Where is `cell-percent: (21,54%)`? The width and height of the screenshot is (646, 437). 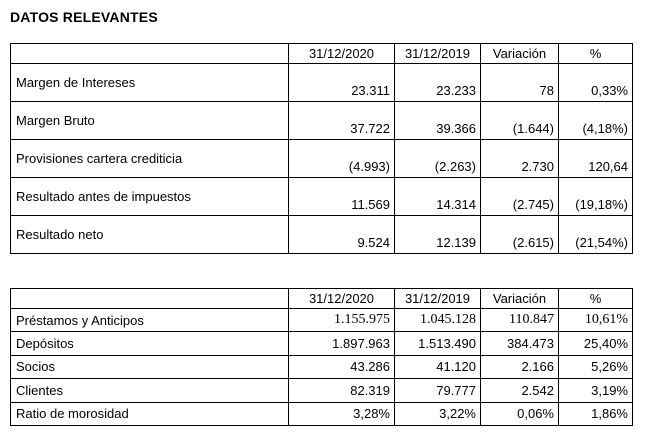 cell-percent: (21,54%) is located at coordinates (595, 234).